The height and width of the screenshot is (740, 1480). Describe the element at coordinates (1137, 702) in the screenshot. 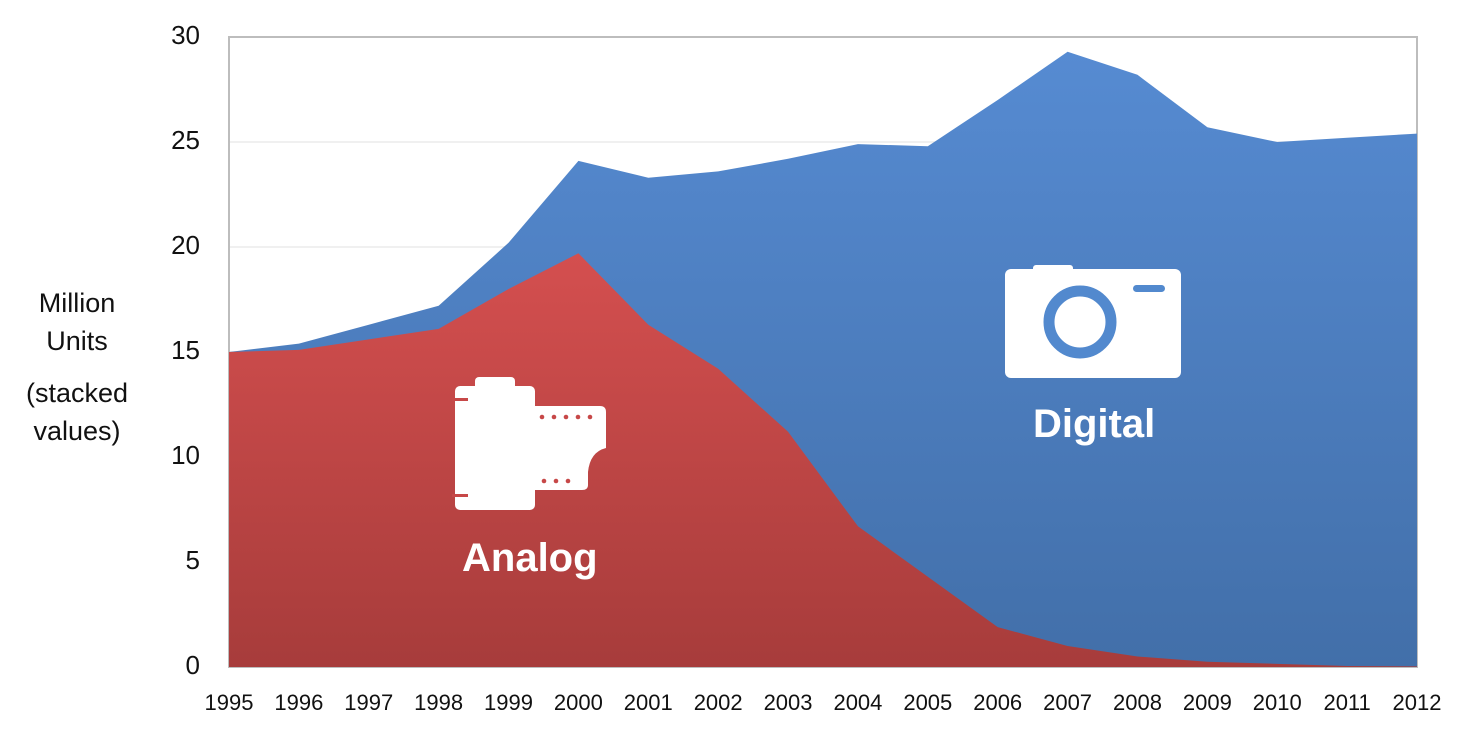

I see `x-tick-label: 2008` at that location.